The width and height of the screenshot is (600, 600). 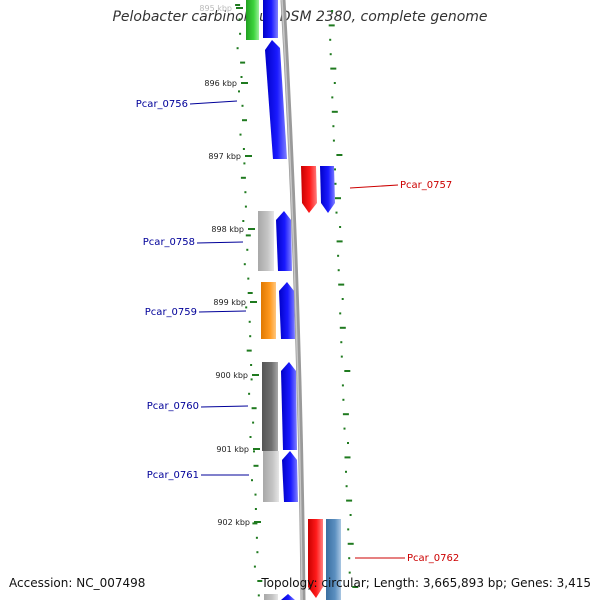 What do you see at coordinates (220, 83) in the screenshot?
I see `ruler-tick-label: 896 kbp` at bounding box center [220, 83].